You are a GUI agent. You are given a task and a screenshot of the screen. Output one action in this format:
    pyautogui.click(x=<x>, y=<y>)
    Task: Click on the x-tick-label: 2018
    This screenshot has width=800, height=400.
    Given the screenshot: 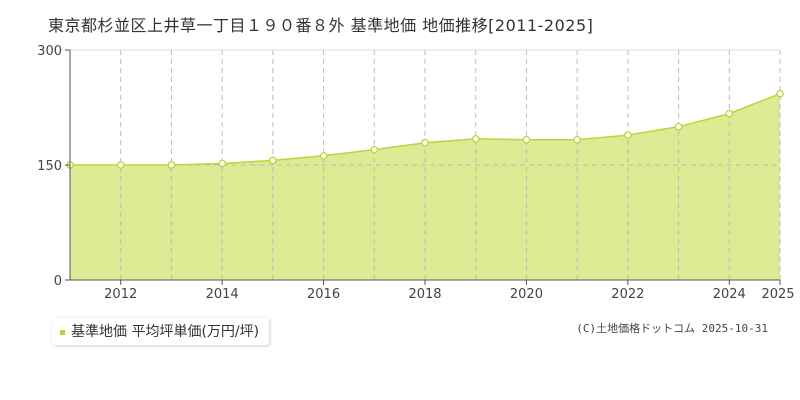 What is the action you would take?
    pyautogui.click(x=424, y=294)
    